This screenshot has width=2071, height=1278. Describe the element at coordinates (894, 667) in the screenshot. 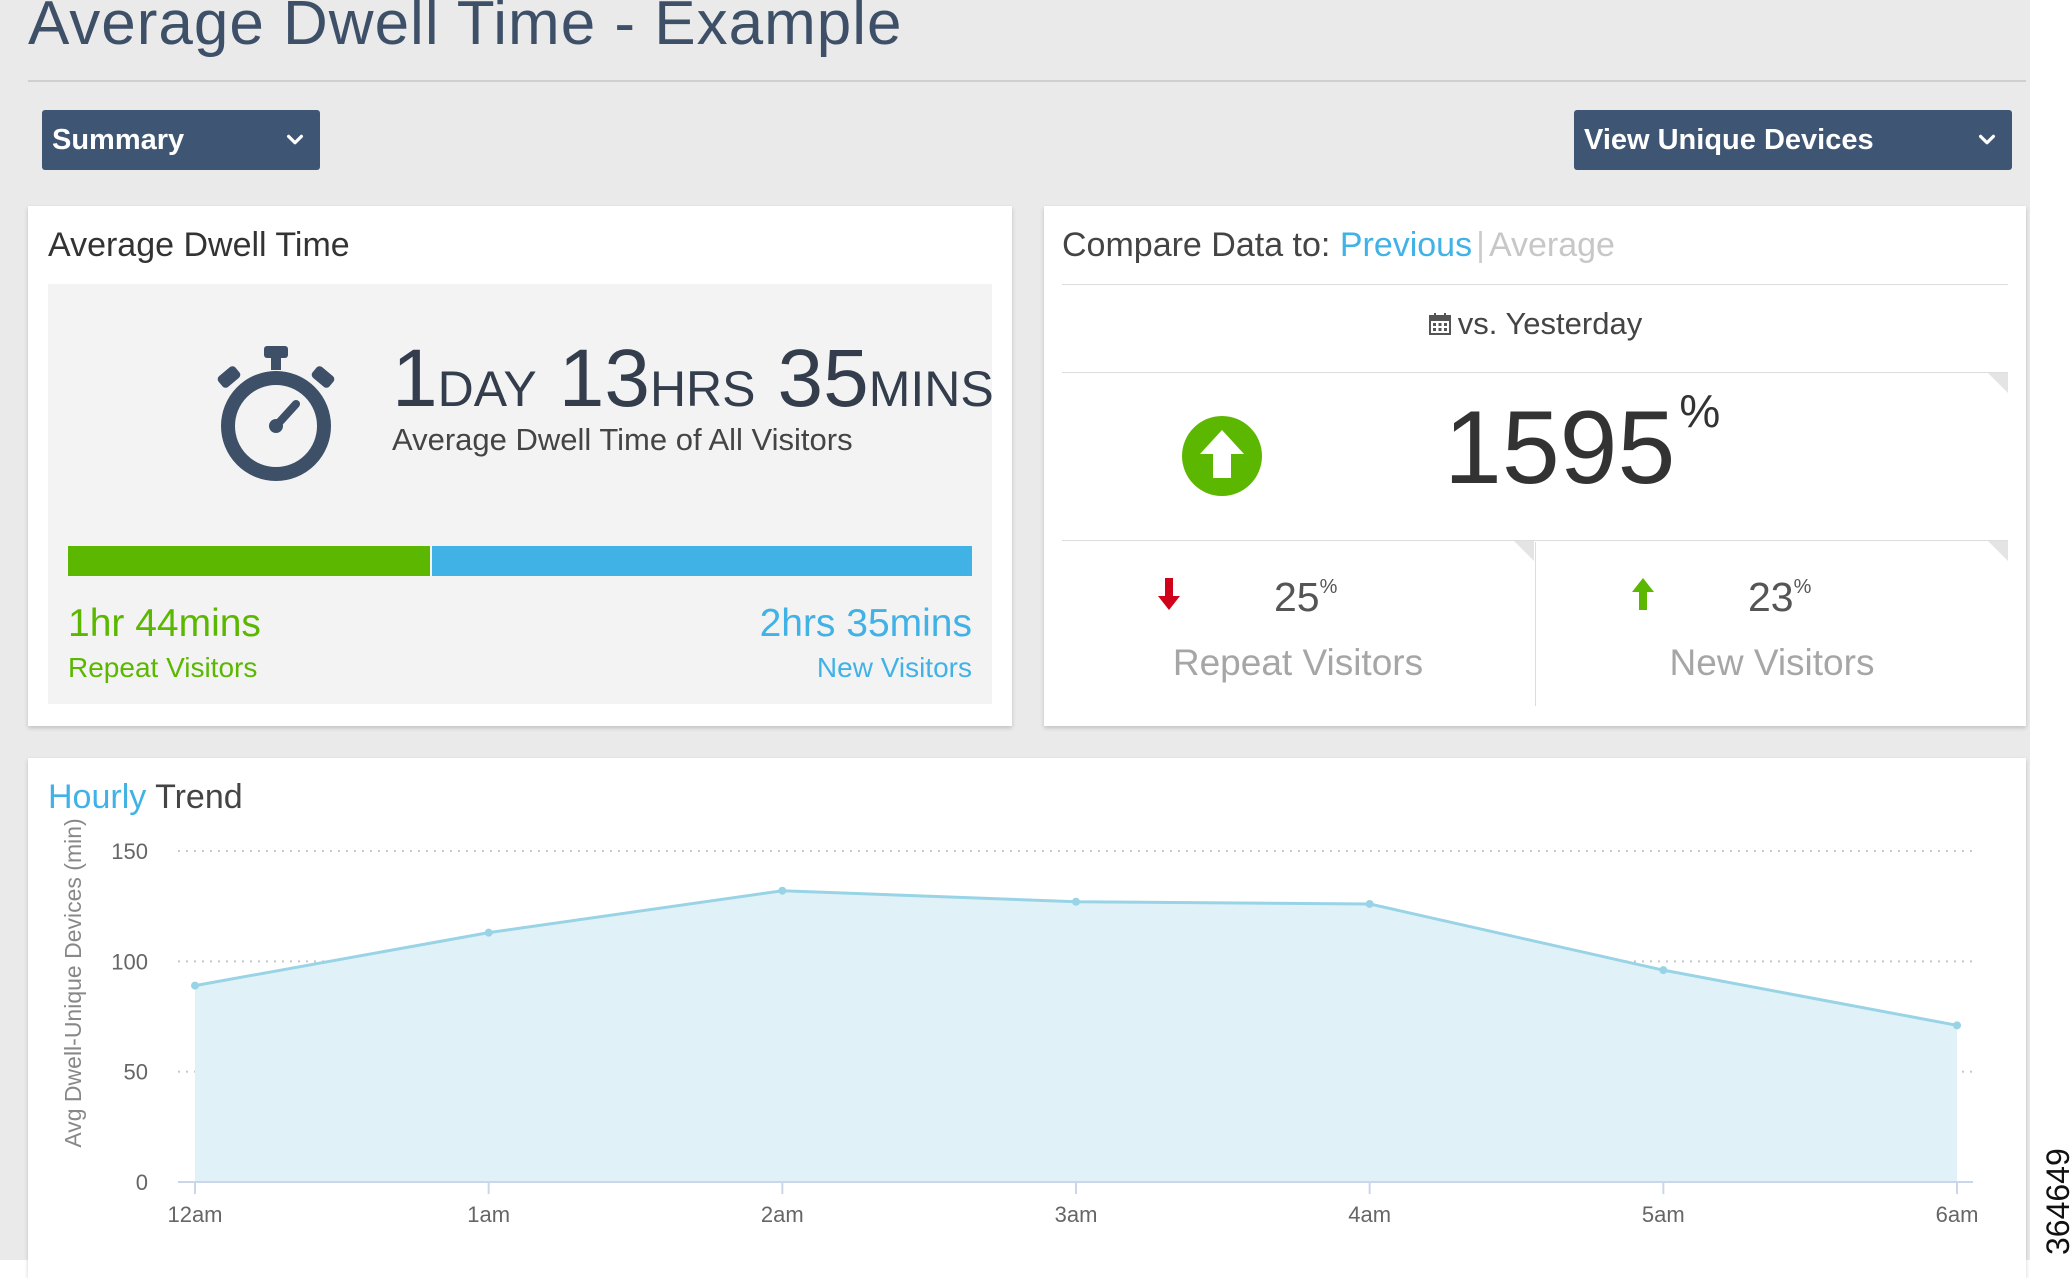

I see `new-visitors-label: New Visitors` at that location.